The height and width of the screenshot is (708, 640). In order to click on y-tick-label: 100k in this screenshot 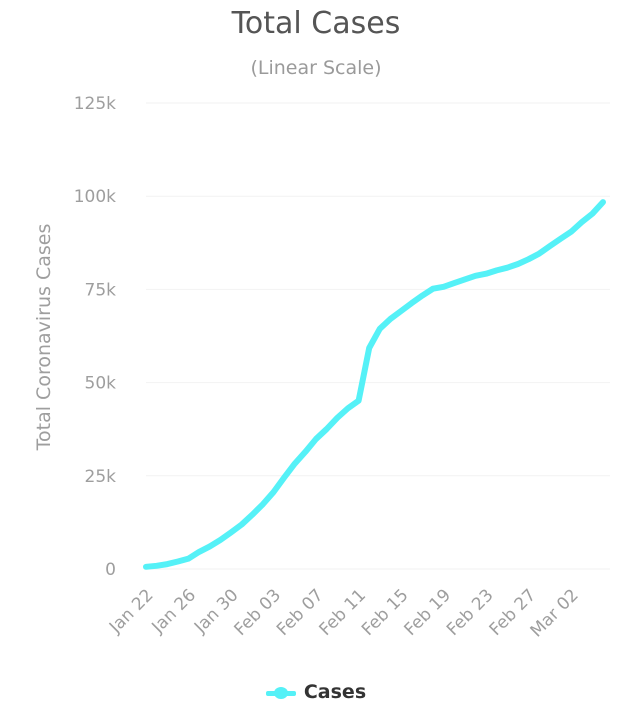, I will do `click(95, 197)`.